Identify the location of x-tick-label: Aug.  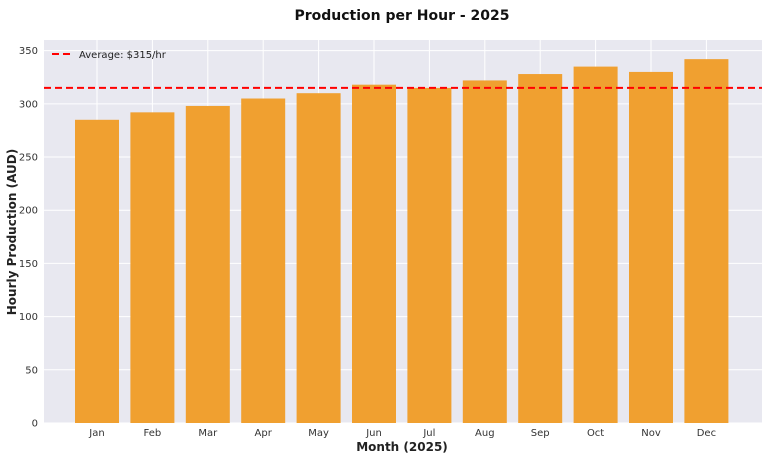
(485, 433).